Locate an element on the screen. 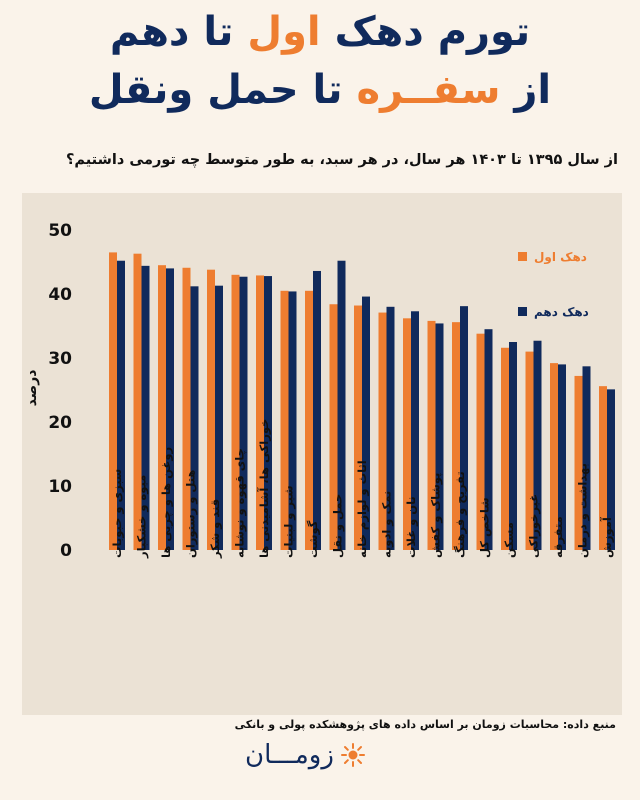 The height and width of the screenshot is (800, 640). category-label: نان و غلات is located at coordinates (411, 527).